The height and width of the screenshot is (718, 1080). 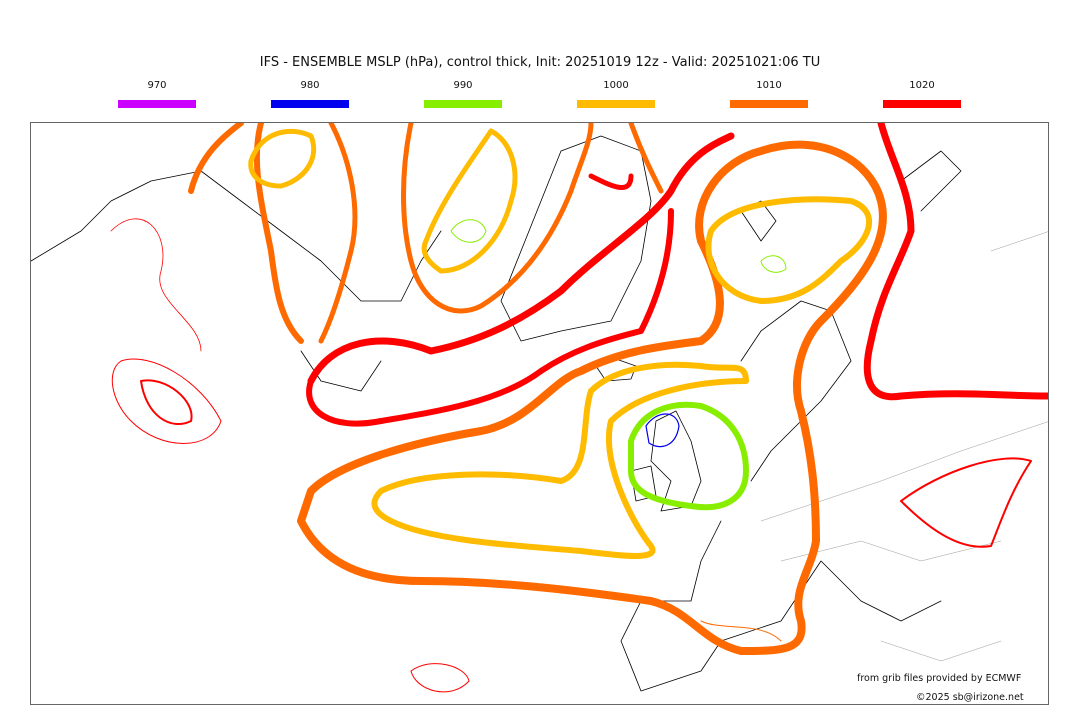 What do you see at coordinates (468, 231) in the screenshot?
I see `isobar-990-baffin` at bounding box center [468, 231].